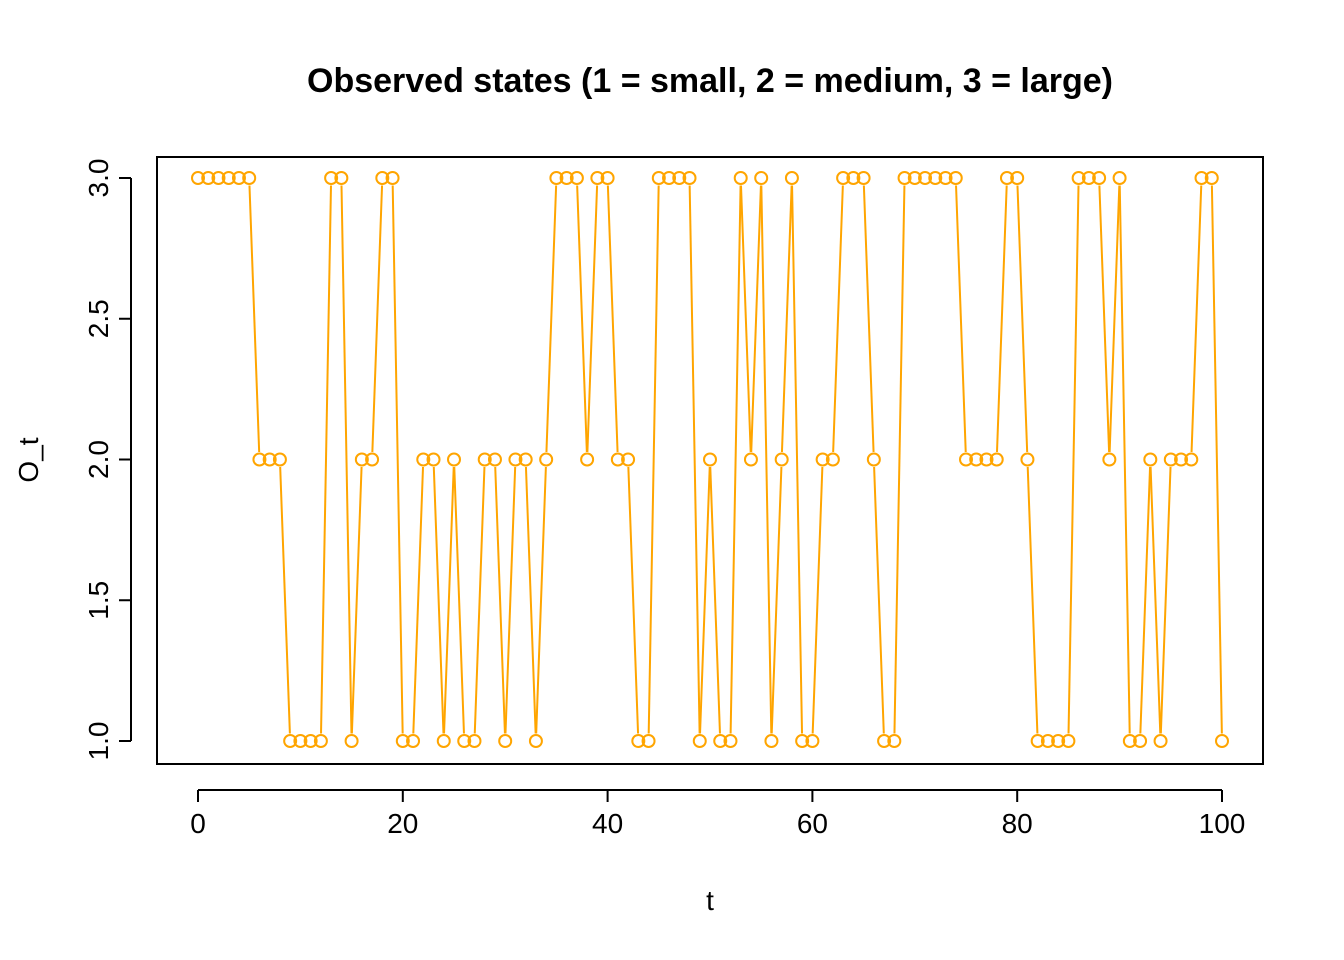  Describe the element at coordinates (98, 178) in the screenshot. I see `y-tick-label: 3.0` at that location.